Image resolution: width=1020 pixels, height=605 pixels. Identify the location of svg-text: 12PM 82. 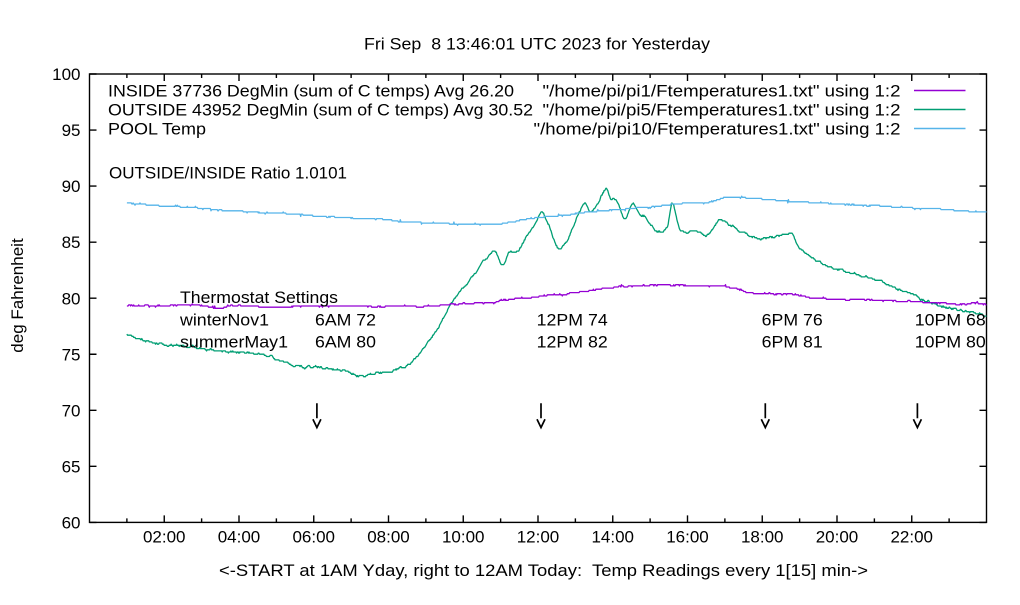
(572, 342).